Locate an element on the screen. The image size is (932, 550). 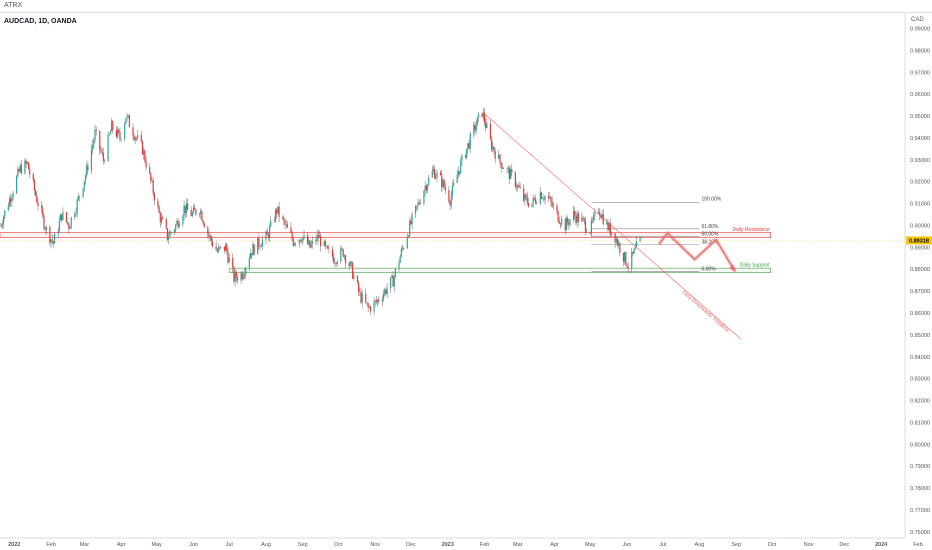
y-tick-label: 0.87000 is located at coordinates (920, 292).